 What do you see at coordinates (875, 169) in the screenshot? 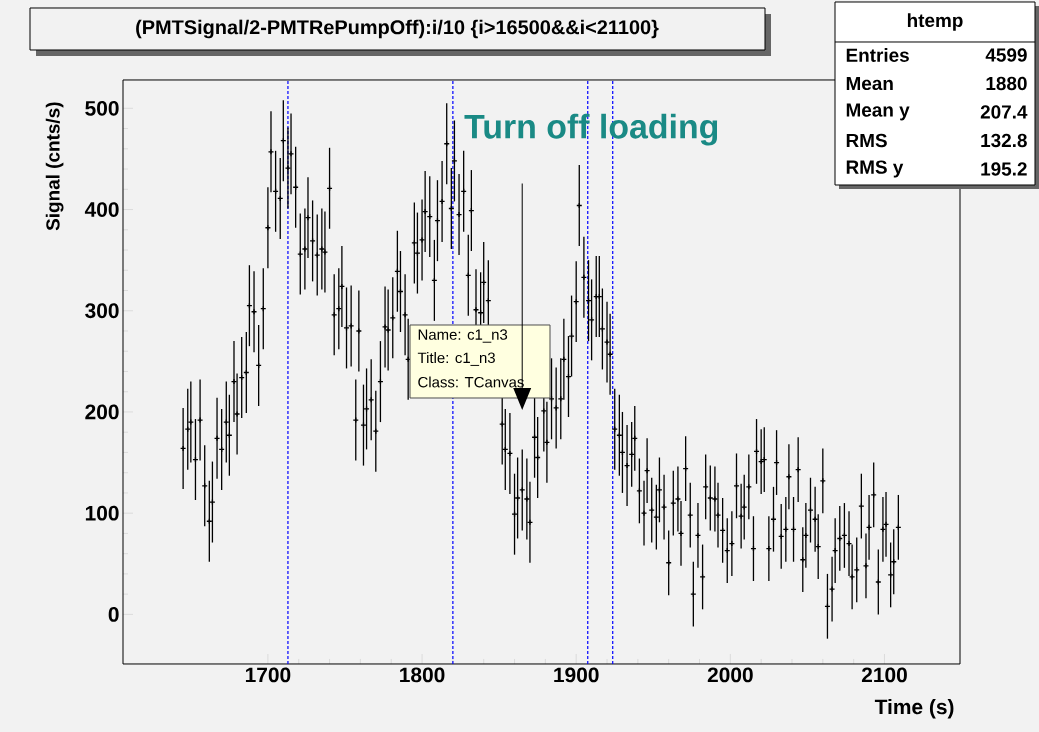
I see `annotation: RMS y` at bounding box center [875, 169].